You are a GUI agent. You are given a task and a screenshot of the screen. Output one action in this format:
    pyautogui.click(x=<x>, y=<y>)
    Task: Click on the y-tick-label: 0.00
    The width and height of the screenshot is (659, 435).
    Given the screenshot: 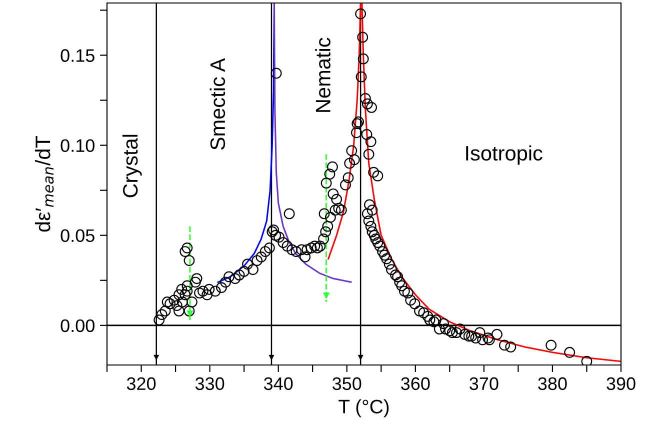 What is the action you would take?
    pyautogui.click(x=77, y=325)
    